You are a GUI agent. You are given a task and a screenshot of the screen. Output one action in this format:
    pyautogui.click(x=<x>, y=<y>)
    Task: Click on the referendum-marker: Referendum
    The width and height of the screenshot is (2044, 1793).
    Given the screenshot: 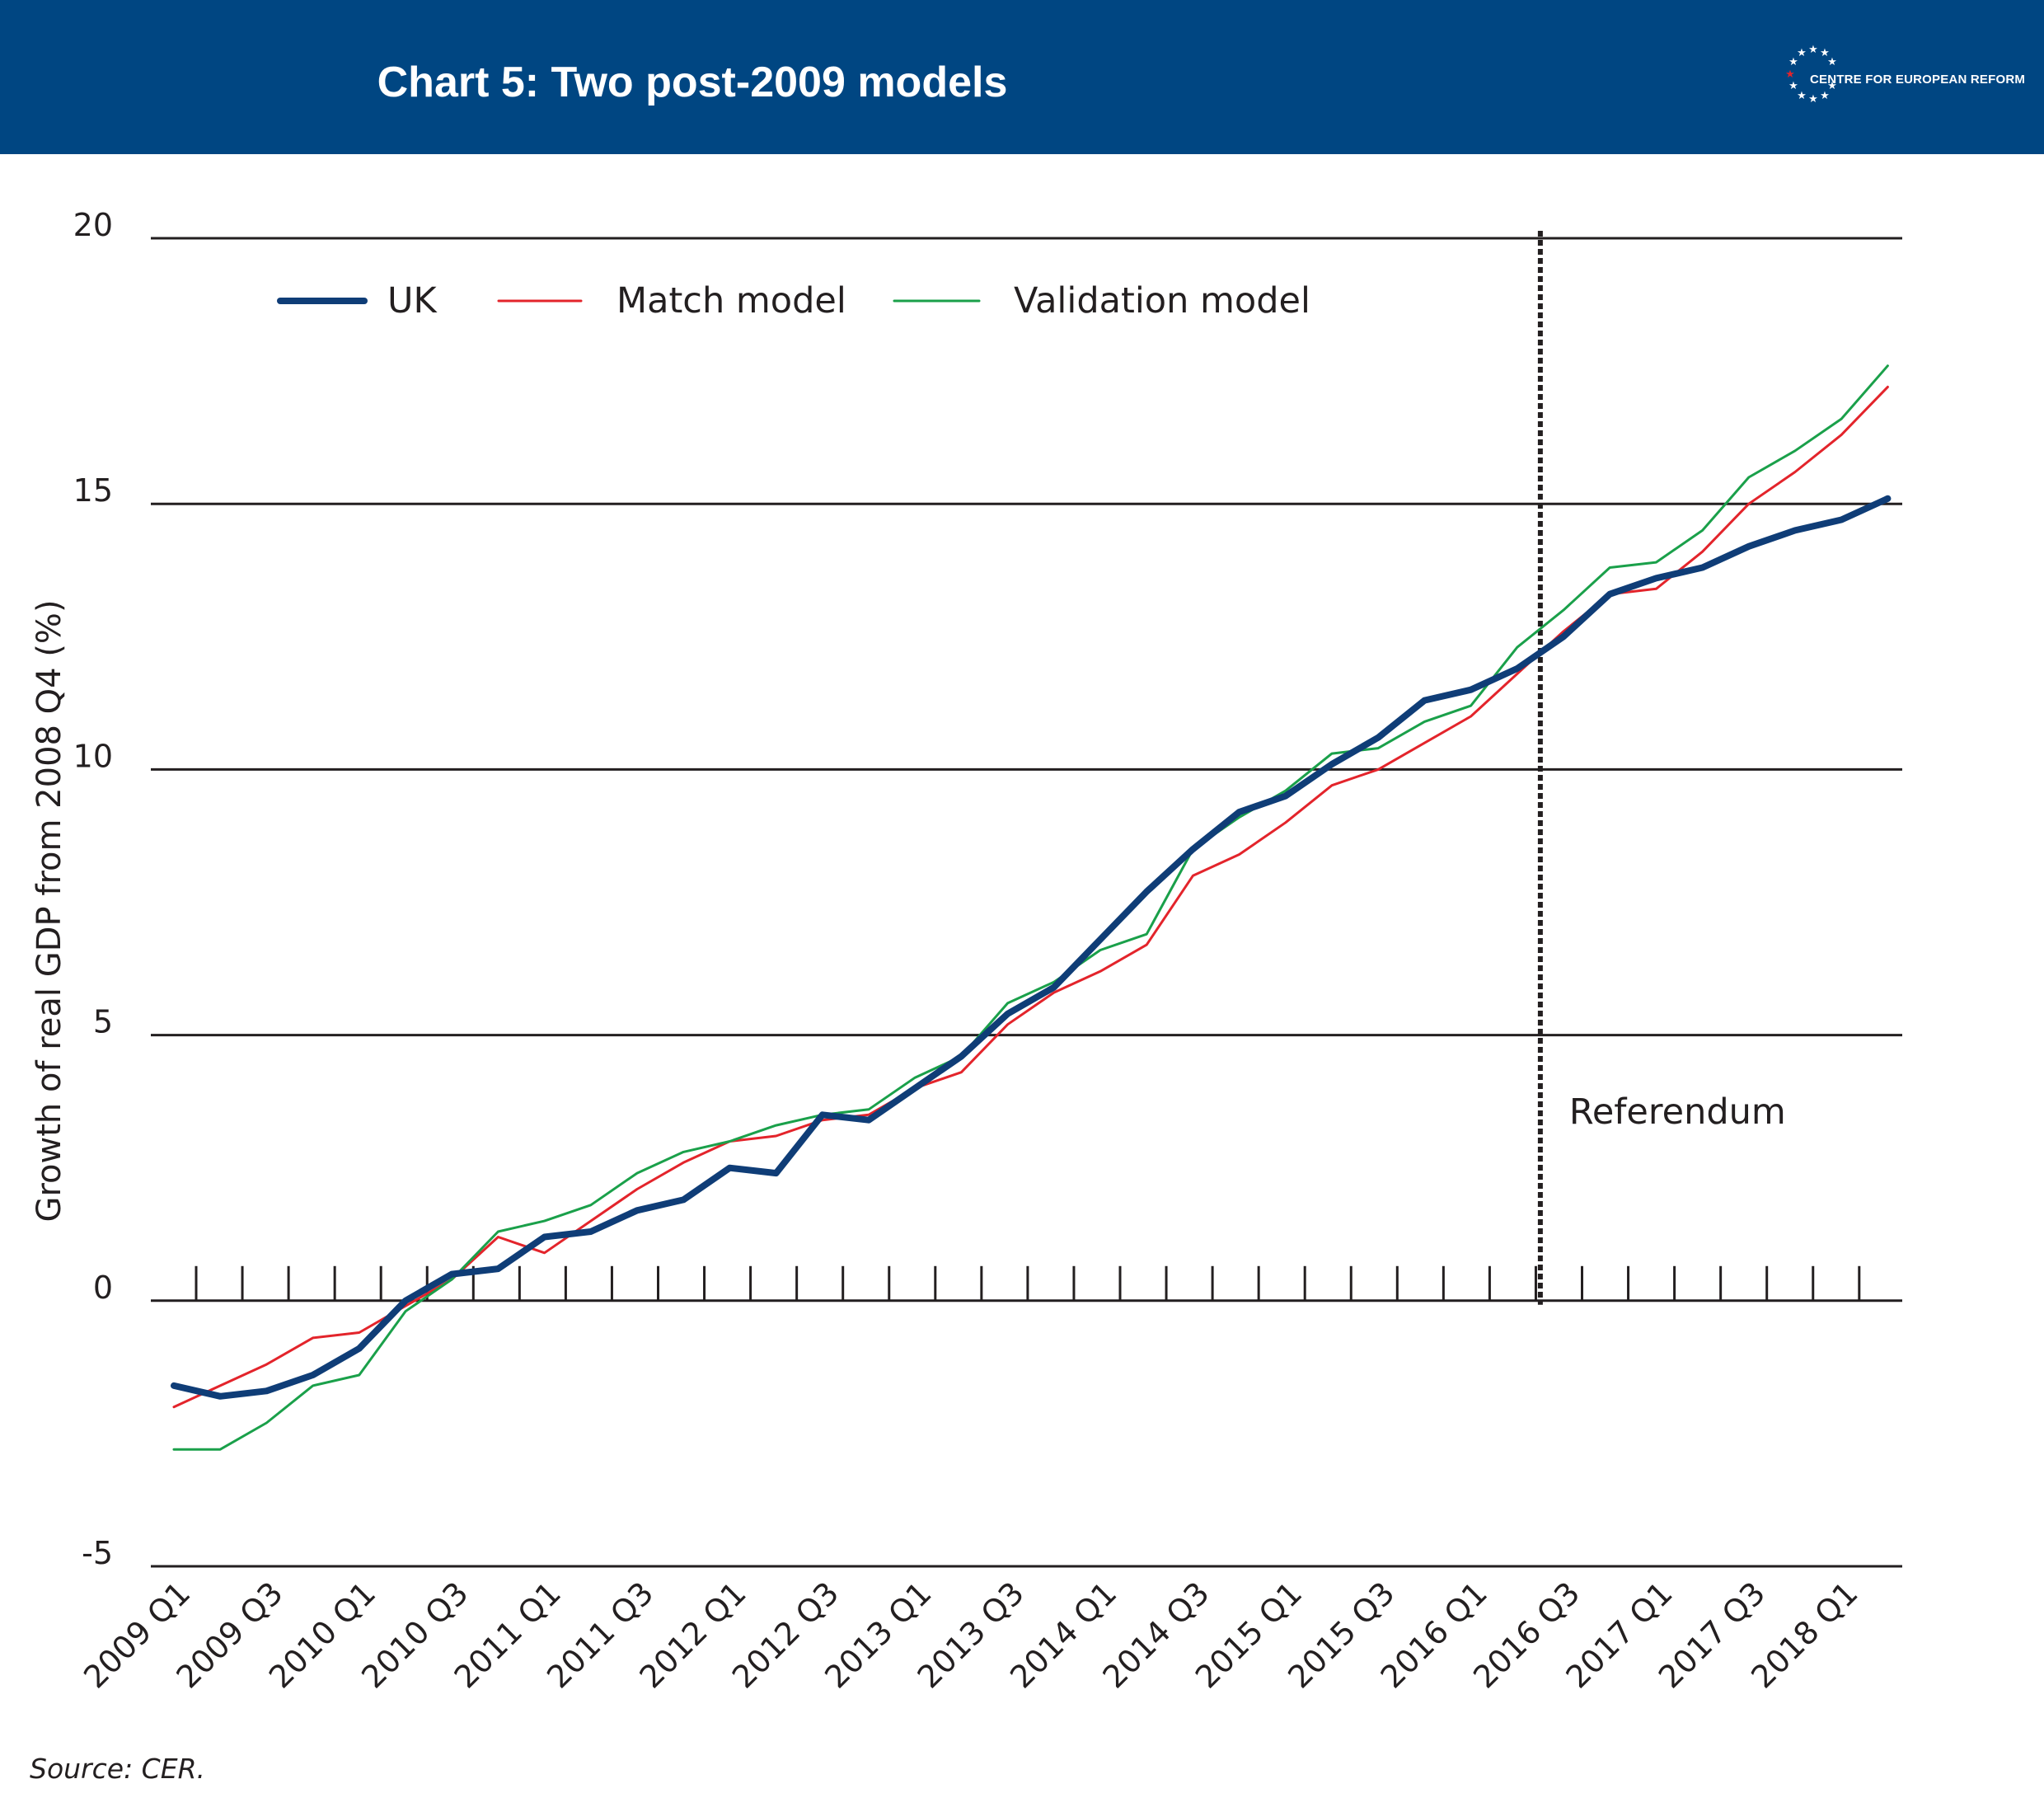 What is the action you would take?
    pyautogui.click(x=1661, y=768)
    